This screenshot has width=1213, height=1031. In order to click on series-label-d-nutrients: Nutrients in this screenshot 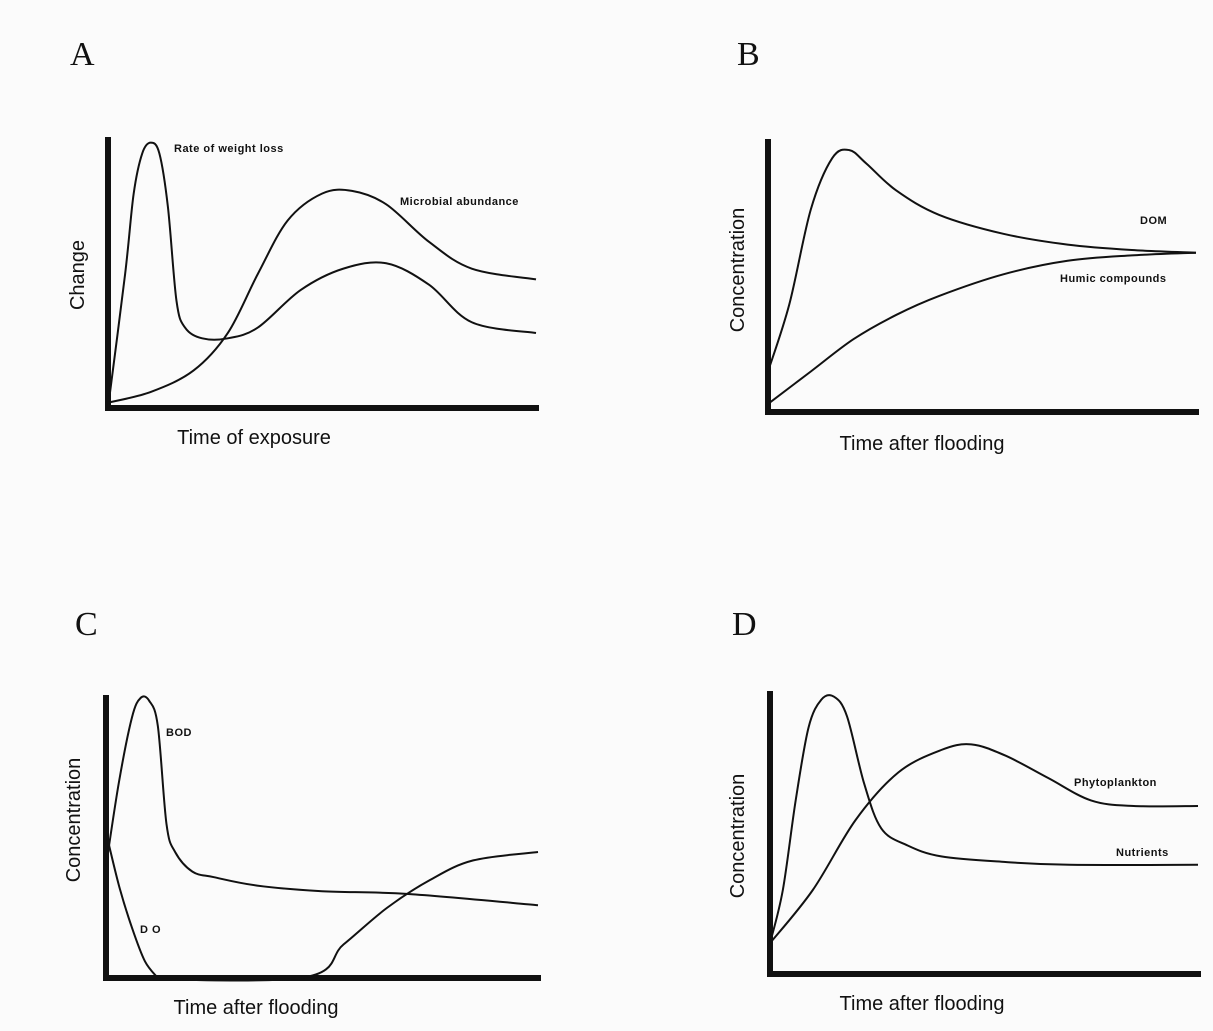, I will do `click(1142, 853)`.